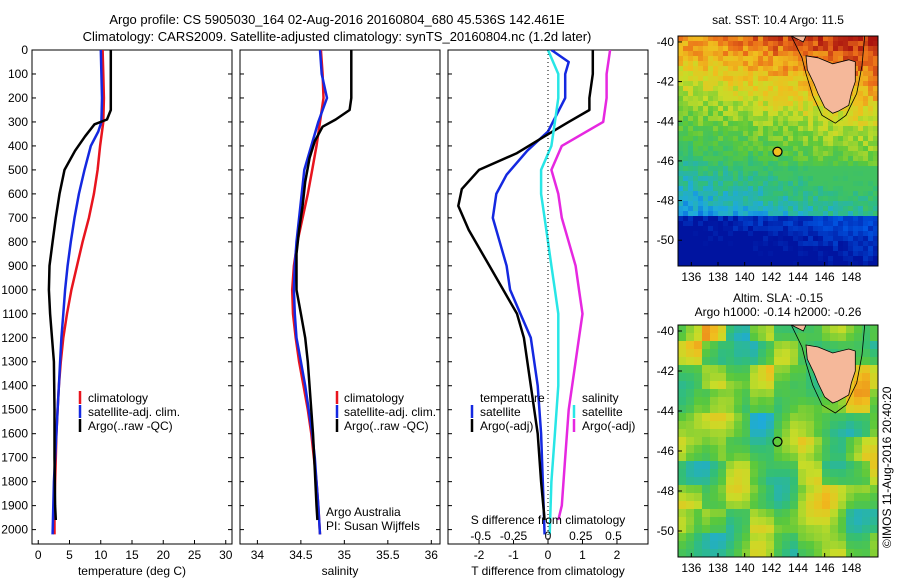 Image resolution: width=900 pixels, height=580 pixels. What do you see at coordinates (164, 555) in the screenshot?
I see `x-tick-label: 20` at bounding box center [164, 555].